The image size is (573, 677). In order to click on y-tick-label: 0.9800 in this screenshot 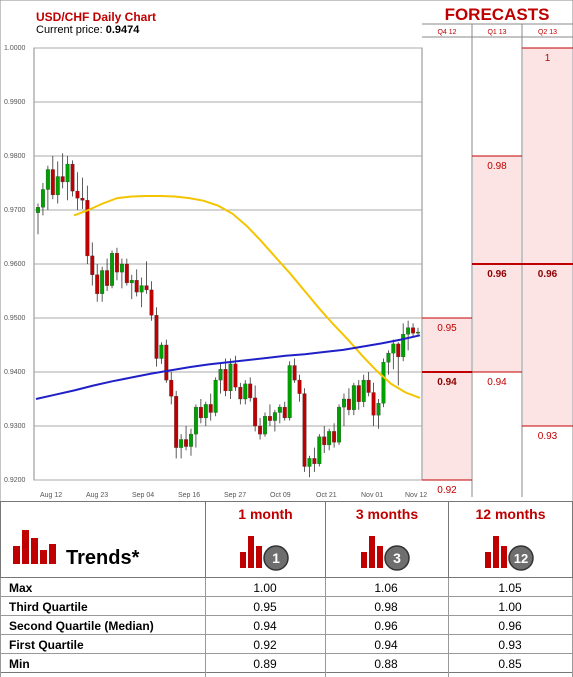, I will do `click(15, 156)`.